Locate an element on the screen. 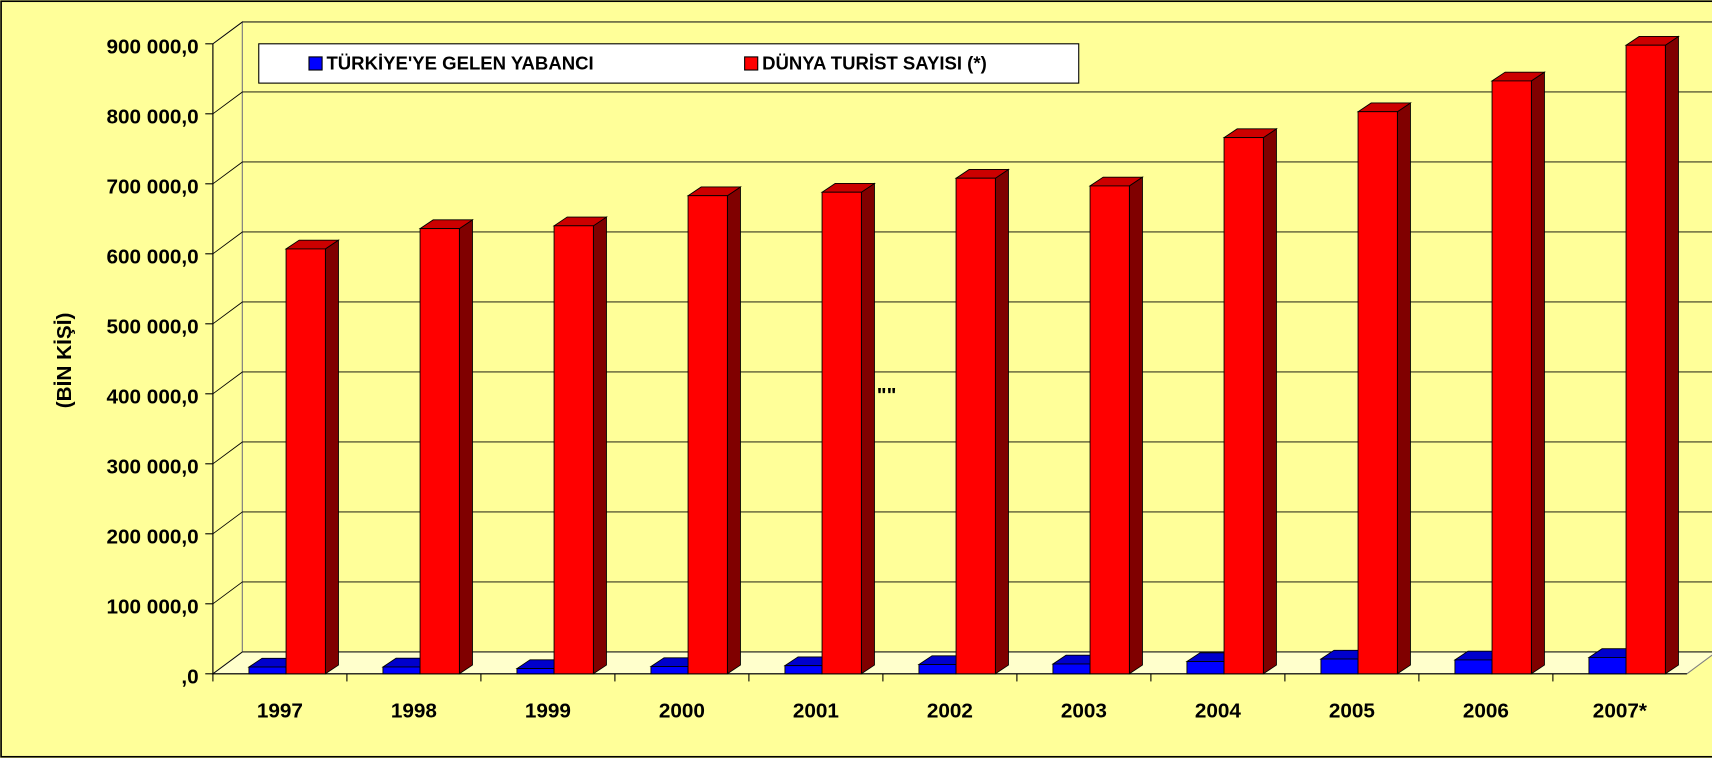  y-tick-label: ,0 is located at coordinates (189, 677).